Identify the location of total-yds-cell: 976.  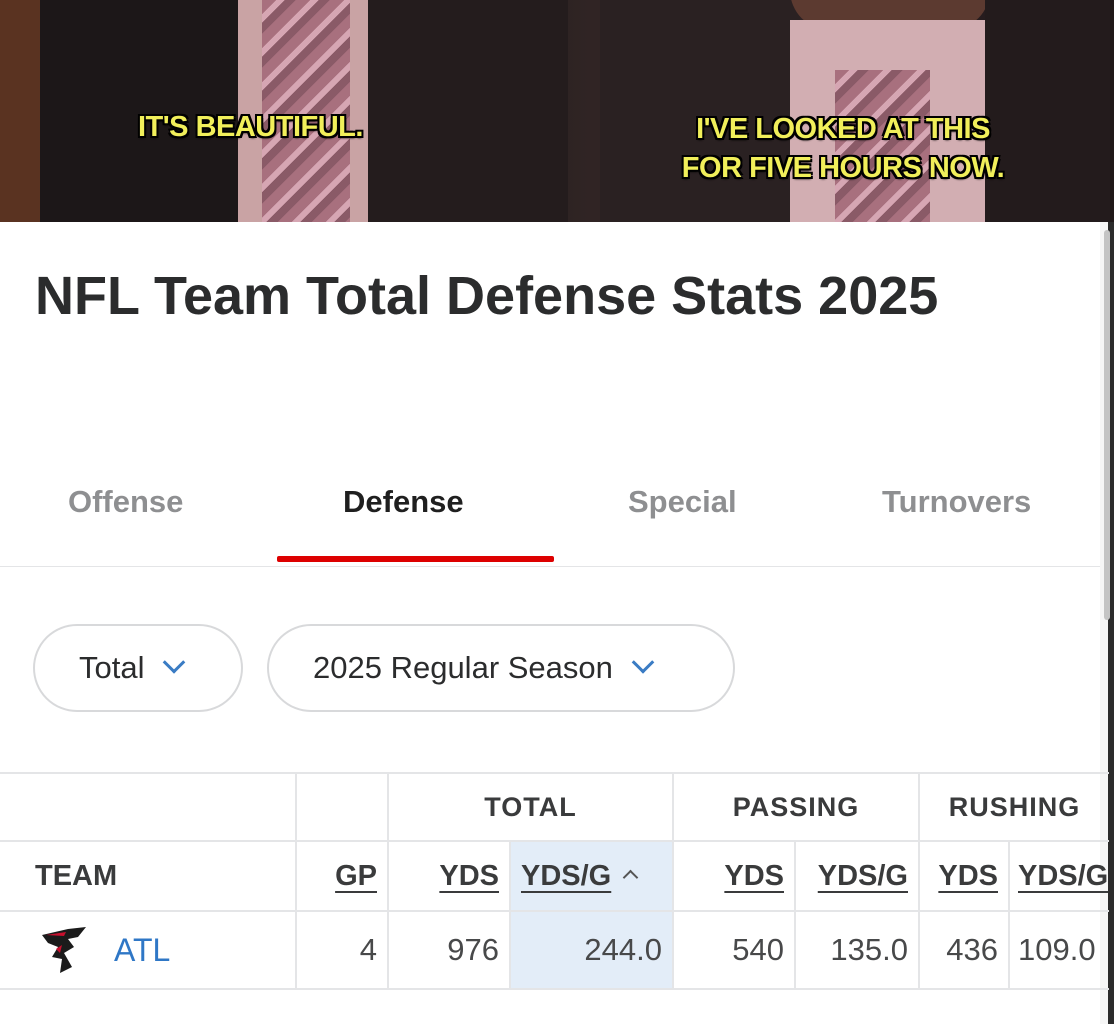
(449, 950).